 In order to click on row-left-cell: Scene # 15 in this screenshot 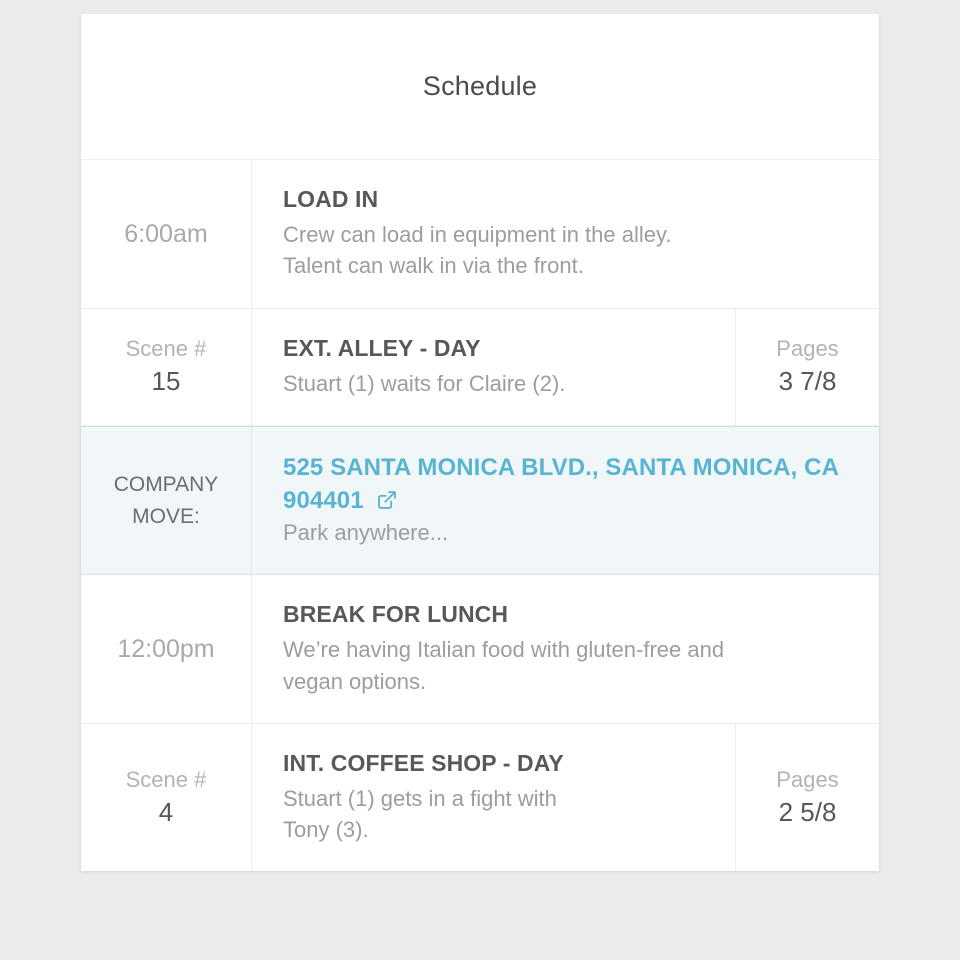, I will do `click(166, 366)`.